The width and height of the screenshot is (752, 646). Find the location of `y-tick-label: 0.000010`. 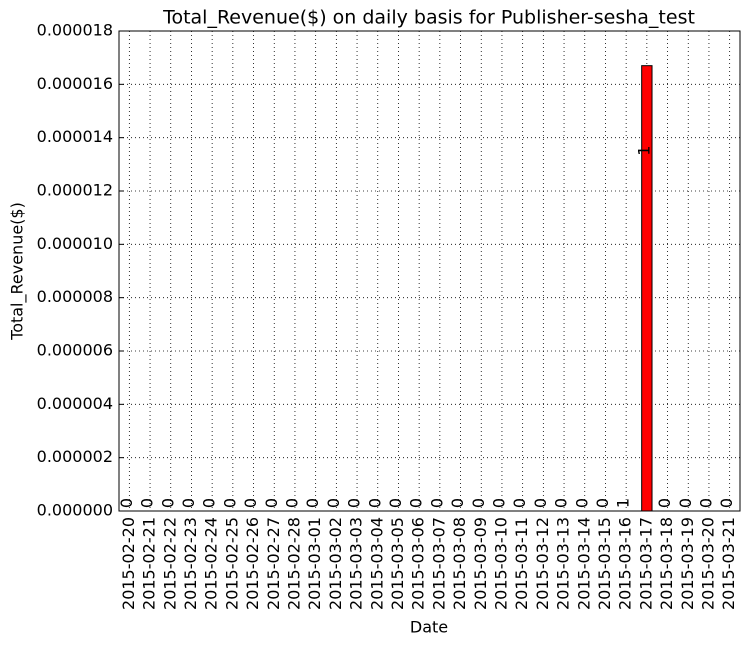

y-tick-label: 0.000010 is located at coordinates (75, 243).